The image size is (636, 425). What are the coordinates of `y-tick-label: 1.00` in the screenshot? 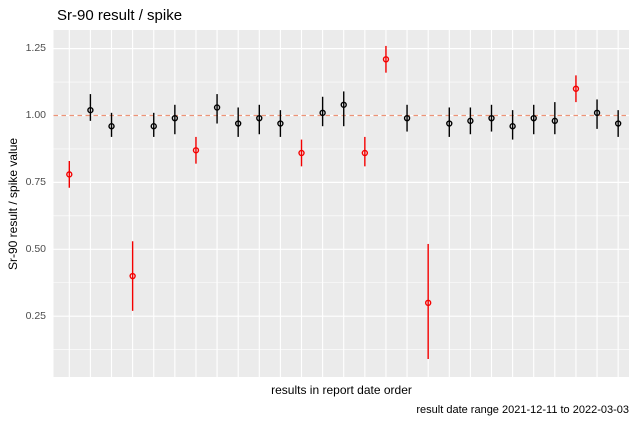 It's located at (35, 115).